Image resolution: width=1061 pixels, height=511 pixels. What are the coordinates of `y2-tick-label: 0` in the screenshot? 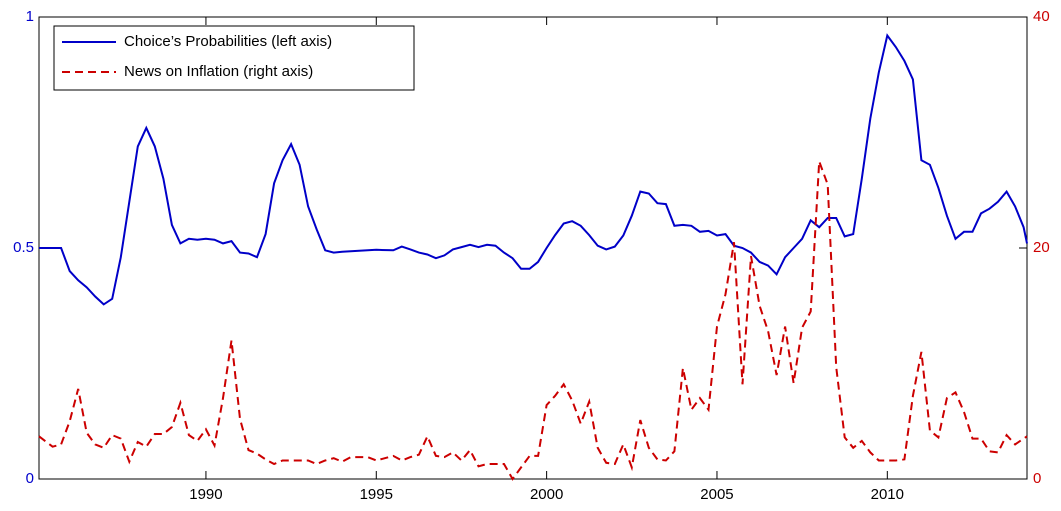 It's located at (1037, 478).